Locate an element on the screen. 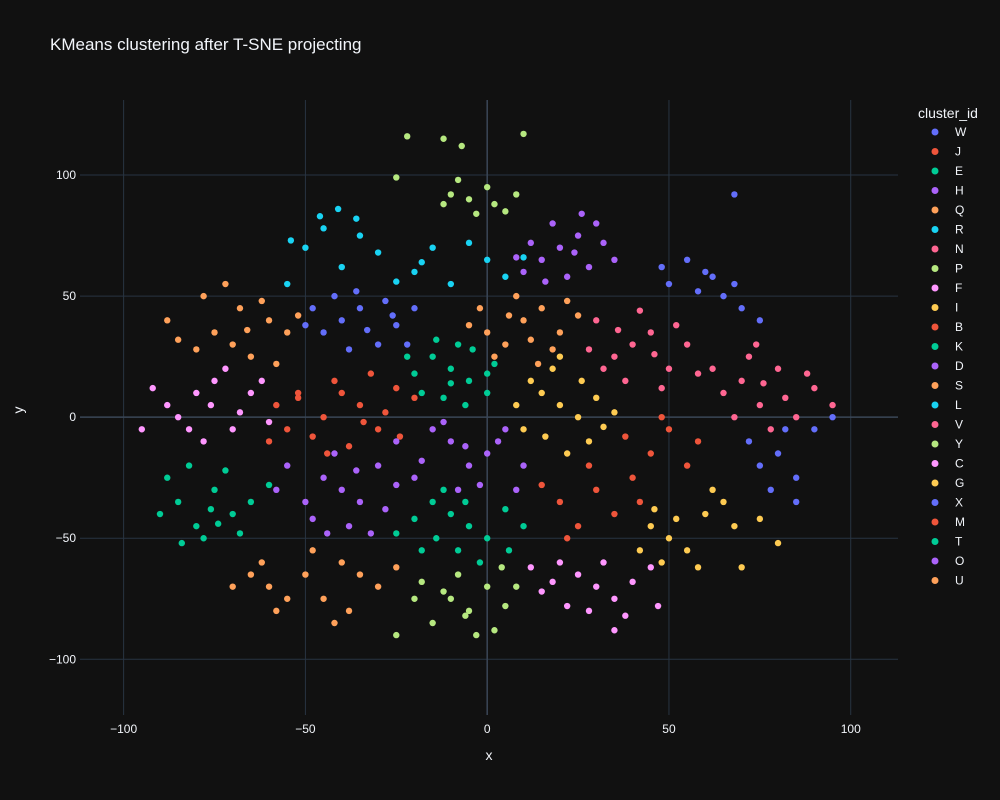 The image size is (1000, 800). series-M is located at coordinates (283, 417).